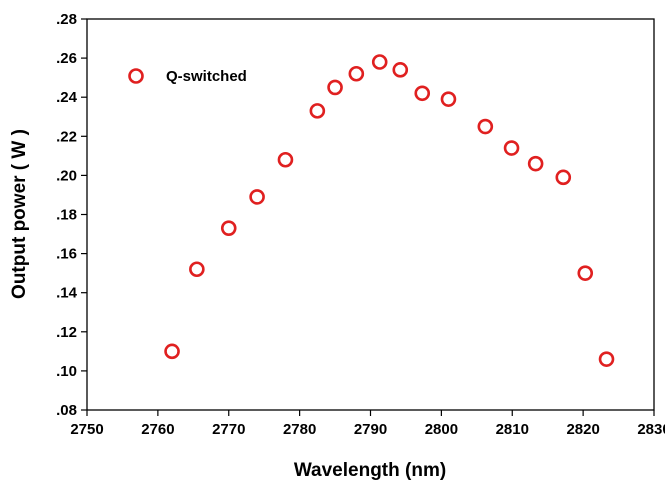 This screenshot has width=665, height=483. I want to click on x-tick-label: 2790, so click(370, 429).